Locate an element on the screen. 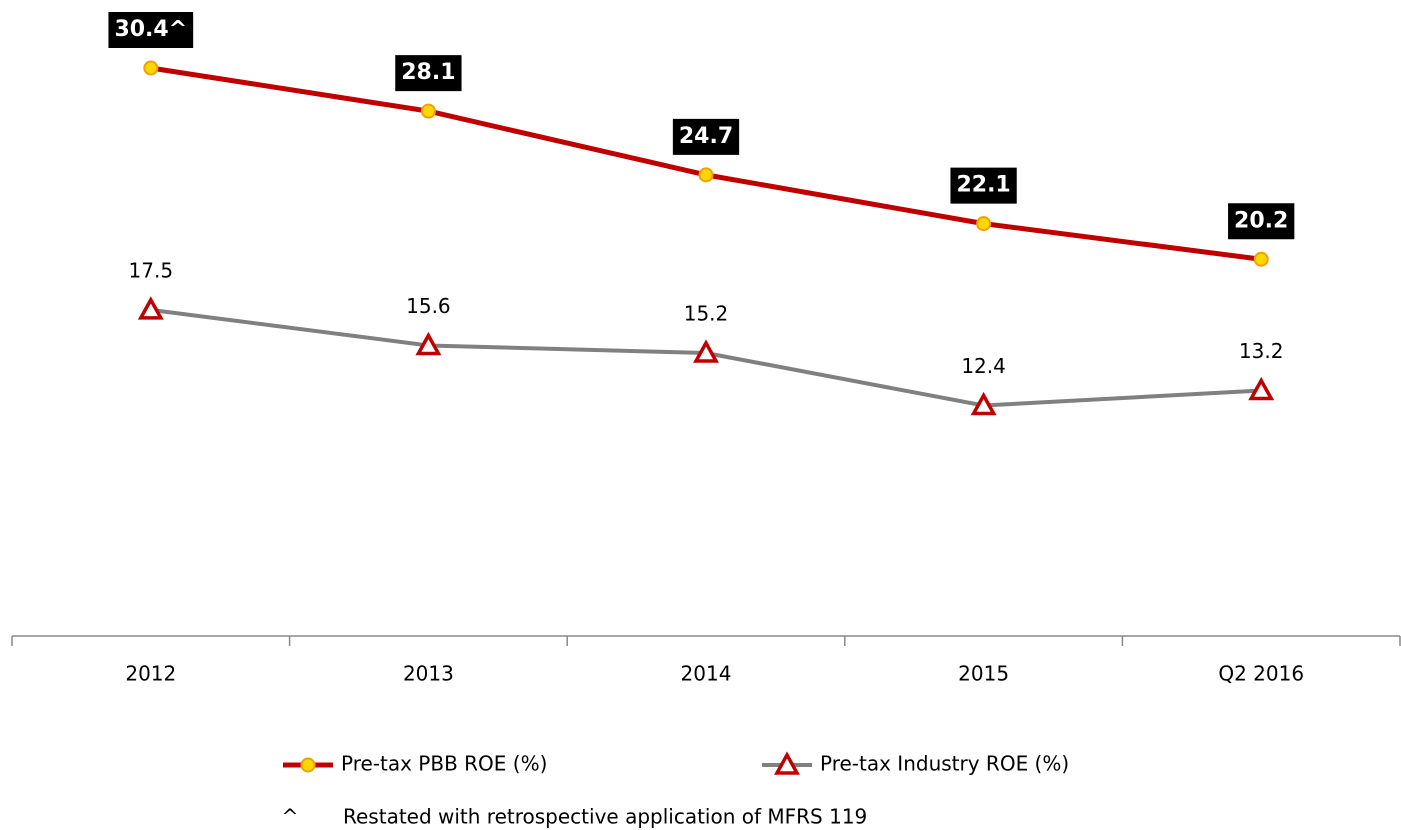 The width and height of the screenshot is (1401, 830). data-label: 20.2 is located at coordinates (1261, 221).